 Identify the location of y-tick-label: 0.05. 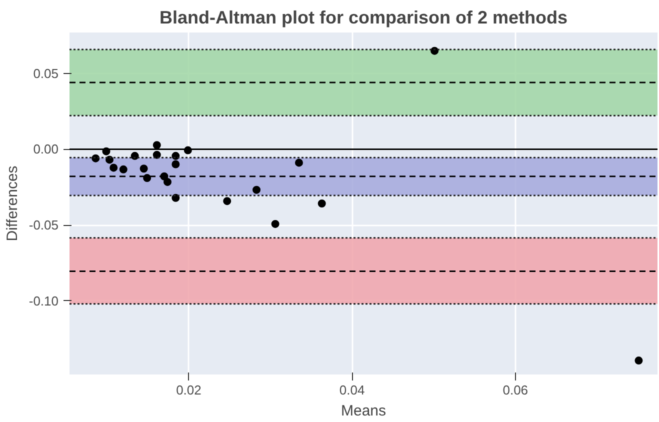
(46, 73).